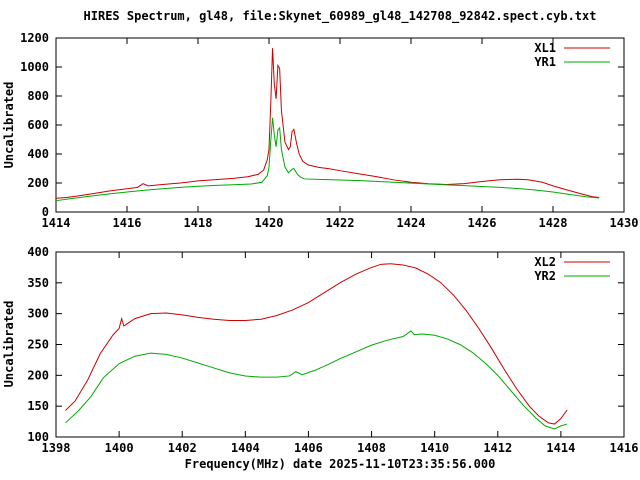 Image resolution: width=640 pixels, height=480 pixels. I want to click on x-tick-label: 1400, so click(119, 448).